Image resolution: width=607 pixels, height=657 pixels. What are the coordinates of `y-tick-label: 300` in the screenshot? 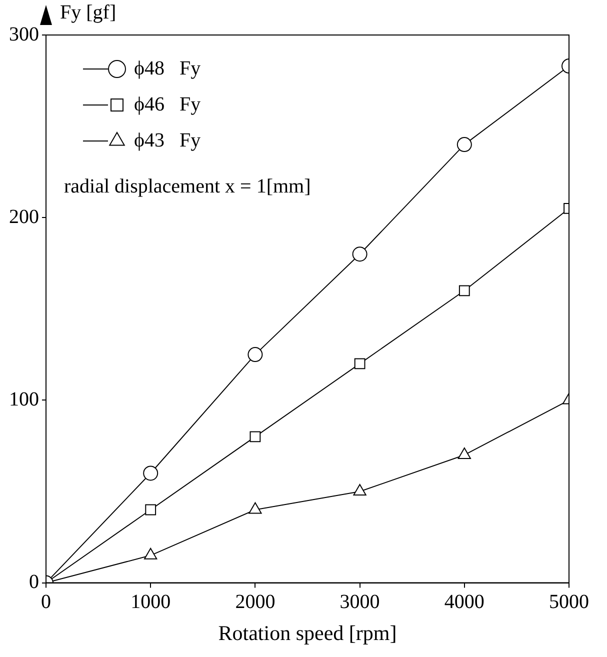 It's located at (24, 34).